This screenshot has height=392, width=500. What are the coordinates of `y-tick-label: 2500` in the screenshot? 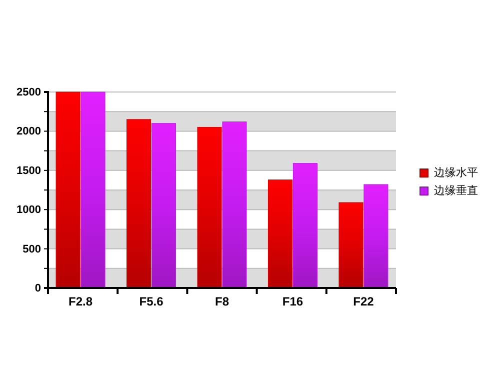 It's located at (28, 92).